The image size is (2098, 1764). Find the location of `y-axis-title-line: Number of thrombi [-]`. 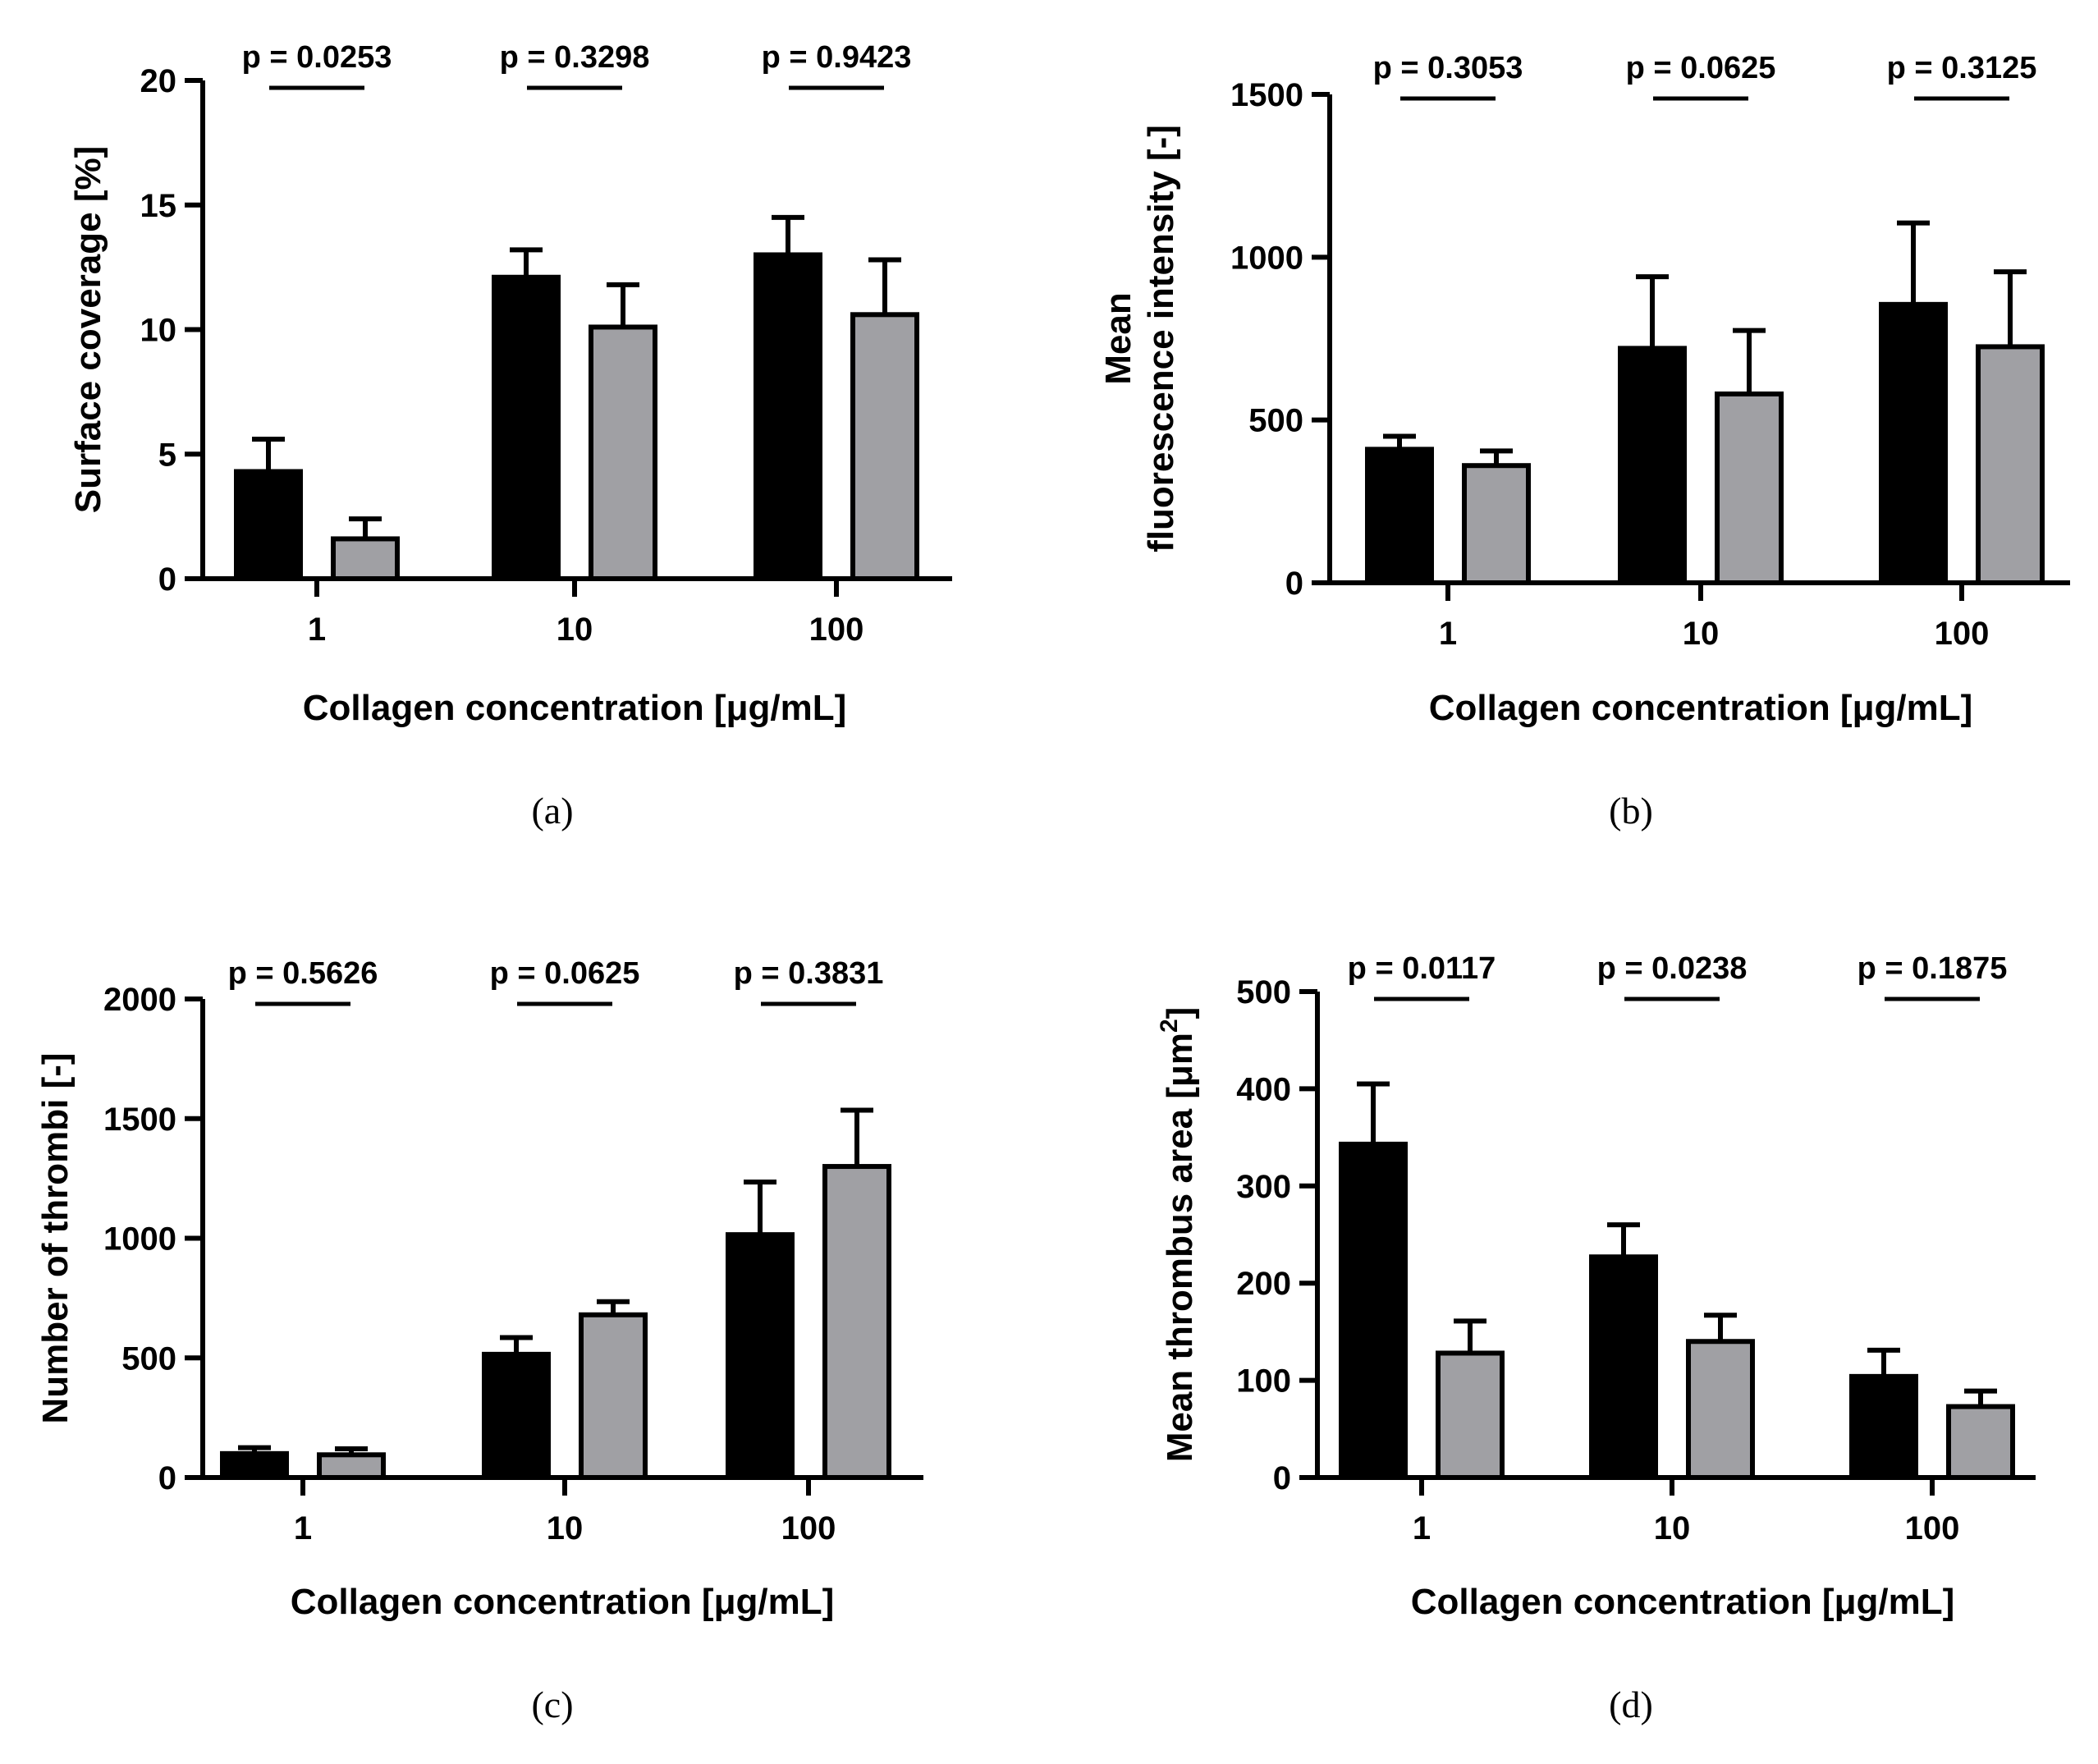

y-axis-title-line: Number of thrombi [-] is located at coordinates (55, 1237).